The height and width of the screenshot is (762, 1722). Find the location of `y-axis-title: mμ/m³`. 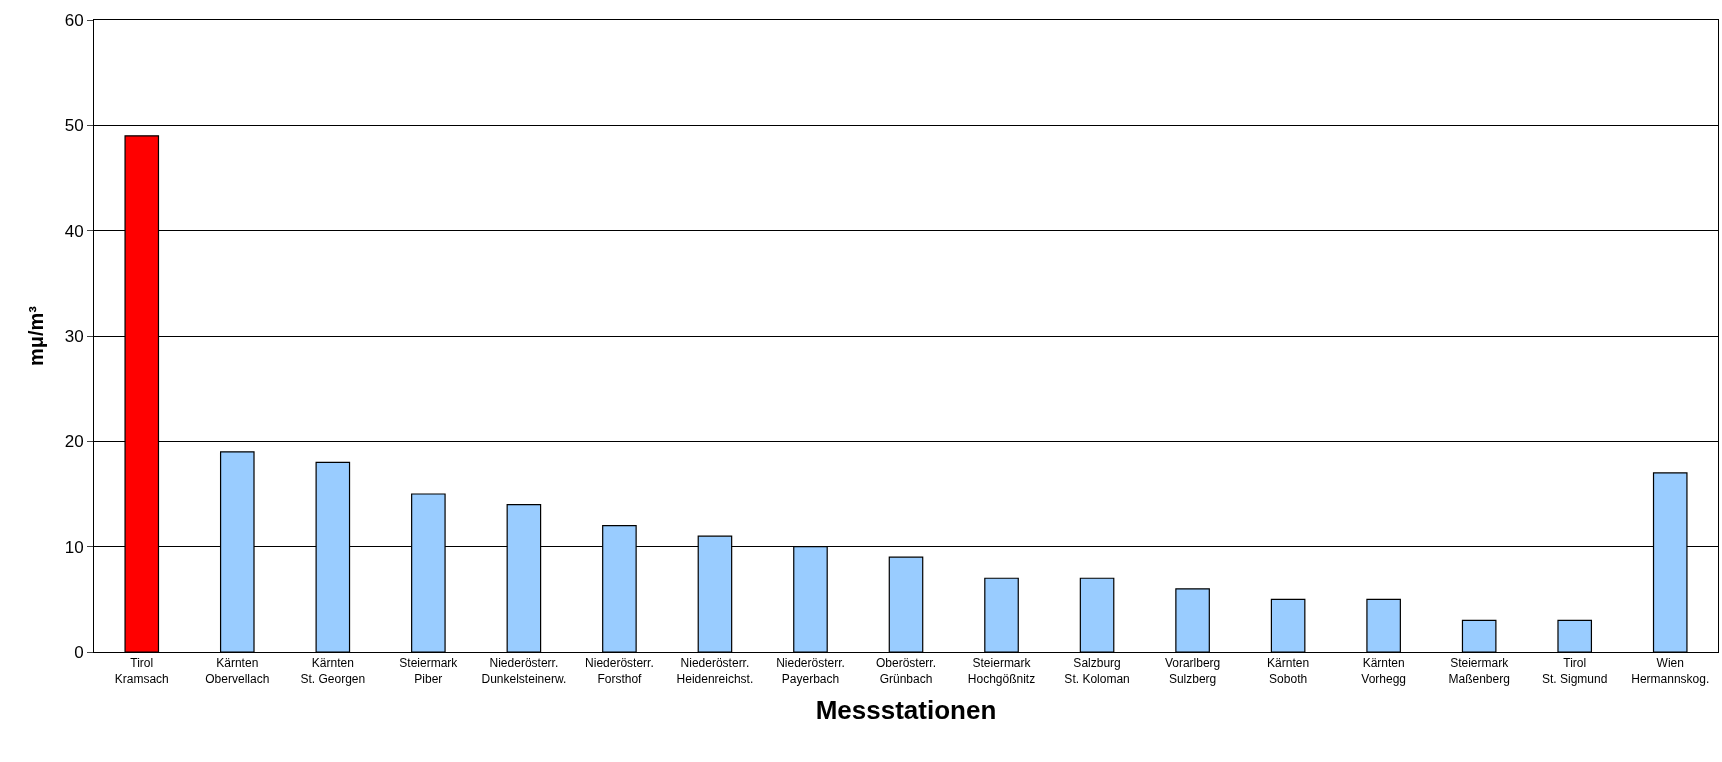

y-axis-title: mμ/m³ is located at coordinates (36, 336).